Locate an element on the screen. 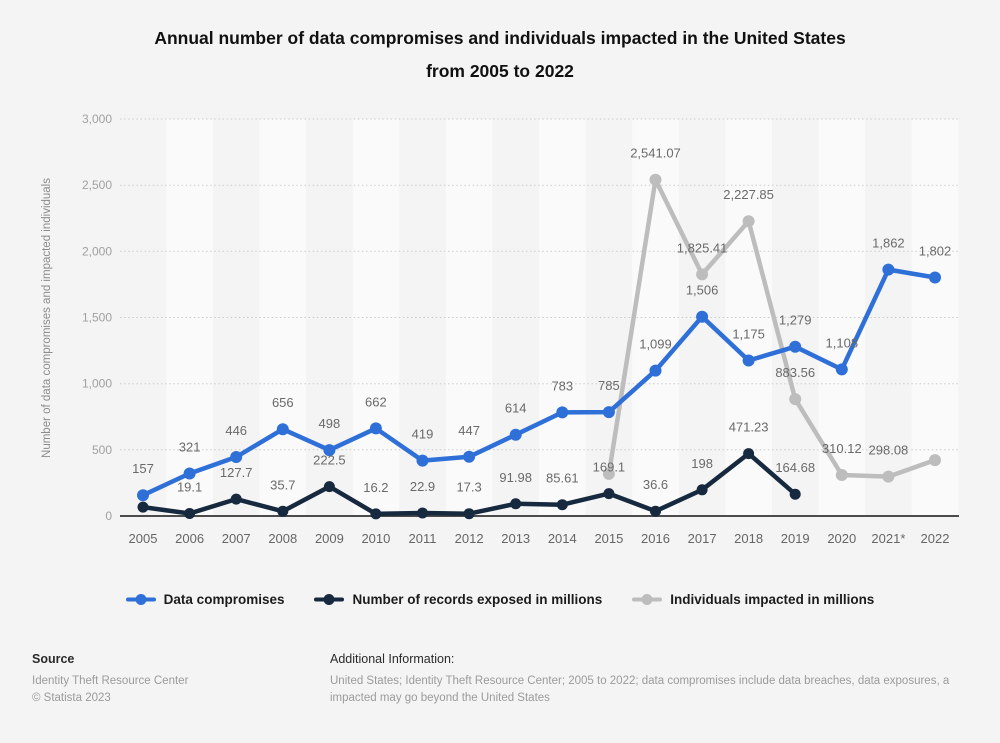  data-label: 419 is located at coordinates (423, 434).